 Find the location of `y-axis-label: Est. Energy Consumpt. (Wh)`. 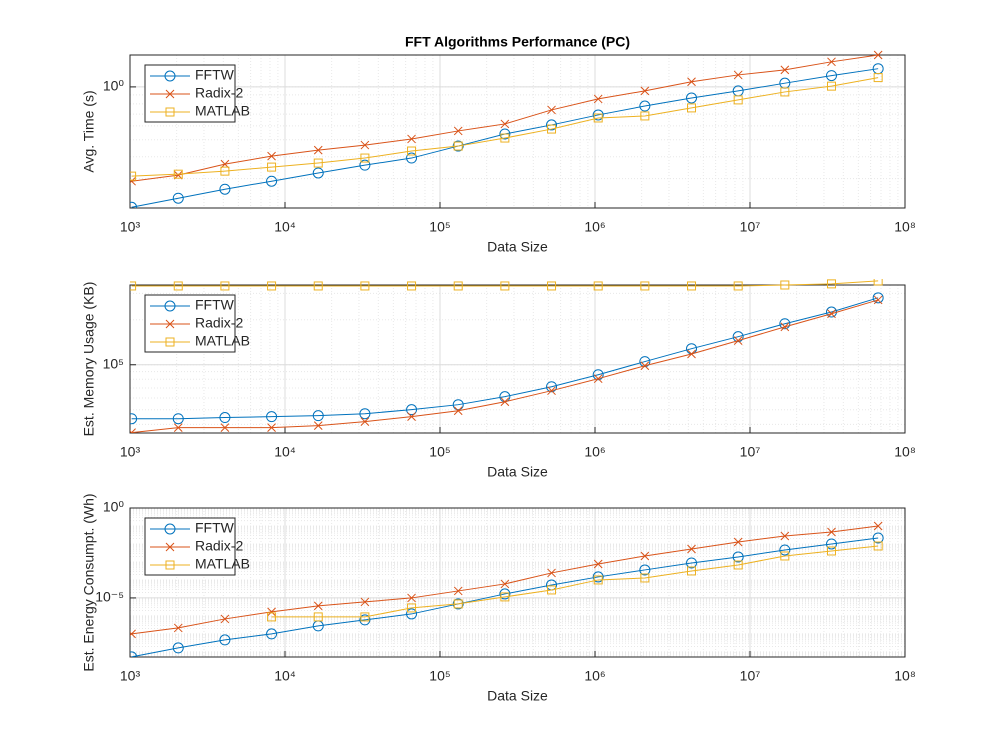

y-axis-label: Est. Energy Consumpt. (Wh) is located at coordinates (89, 582).